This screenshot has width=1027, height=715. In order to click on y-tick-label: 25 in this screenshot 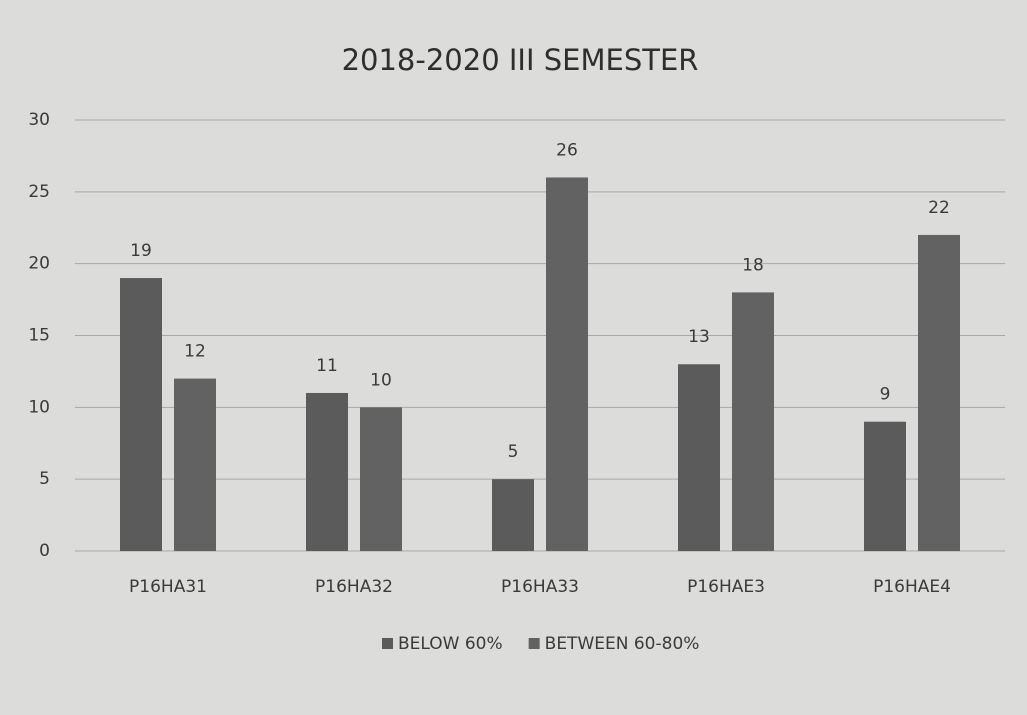, I will do `click(39, 192)`.